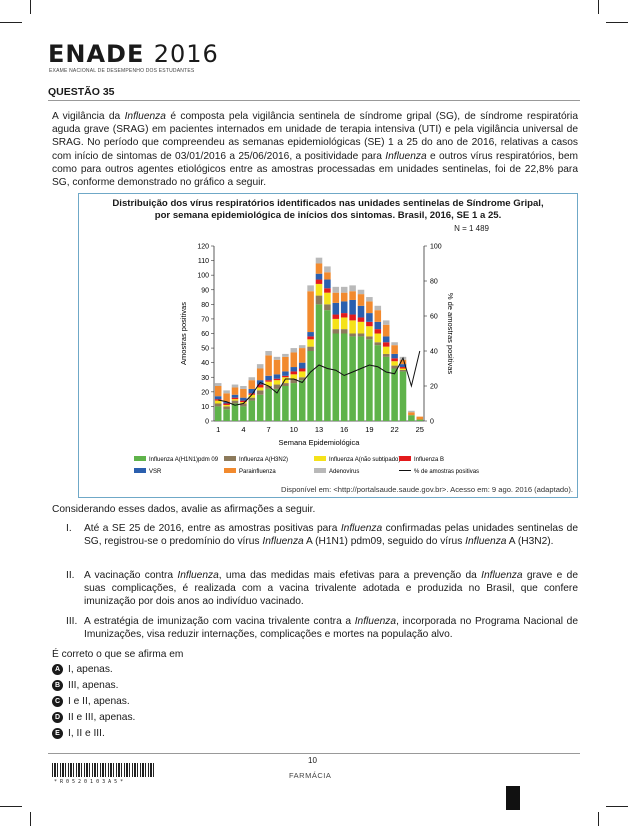 Image resolution: width=628 pixels, height=826 pixels. Describe the element at coordinates (364, 460) in the screenshot. I see `legend-label: Influenza A(não subtipado)` at that location.